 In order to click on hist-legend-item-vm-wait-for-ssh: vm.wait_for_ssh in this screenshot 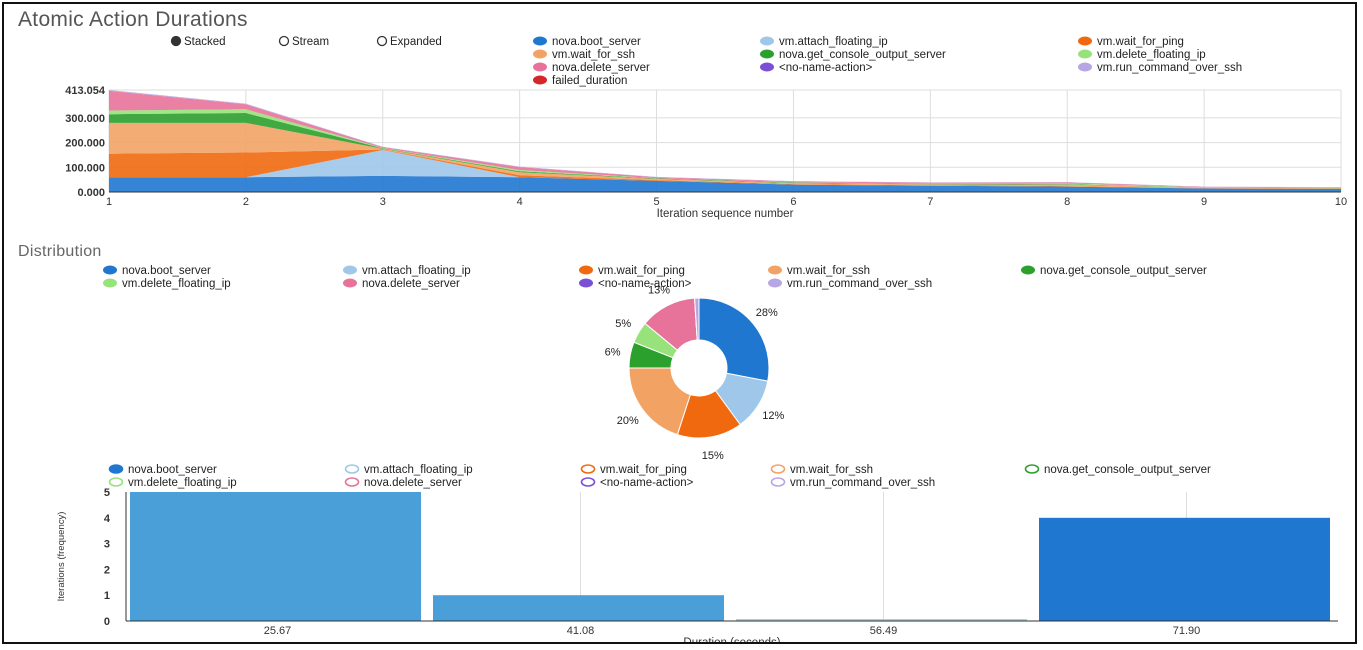, I will do `click(822, 470)`.